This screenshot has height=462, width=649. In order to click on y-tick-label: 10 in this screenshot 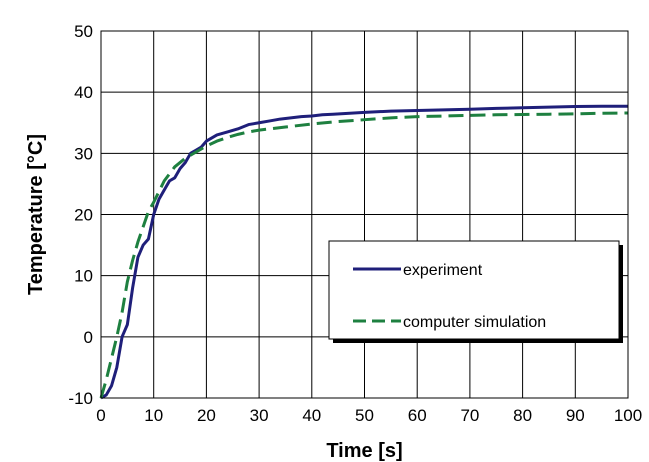, I will do `click(83, 276)`.